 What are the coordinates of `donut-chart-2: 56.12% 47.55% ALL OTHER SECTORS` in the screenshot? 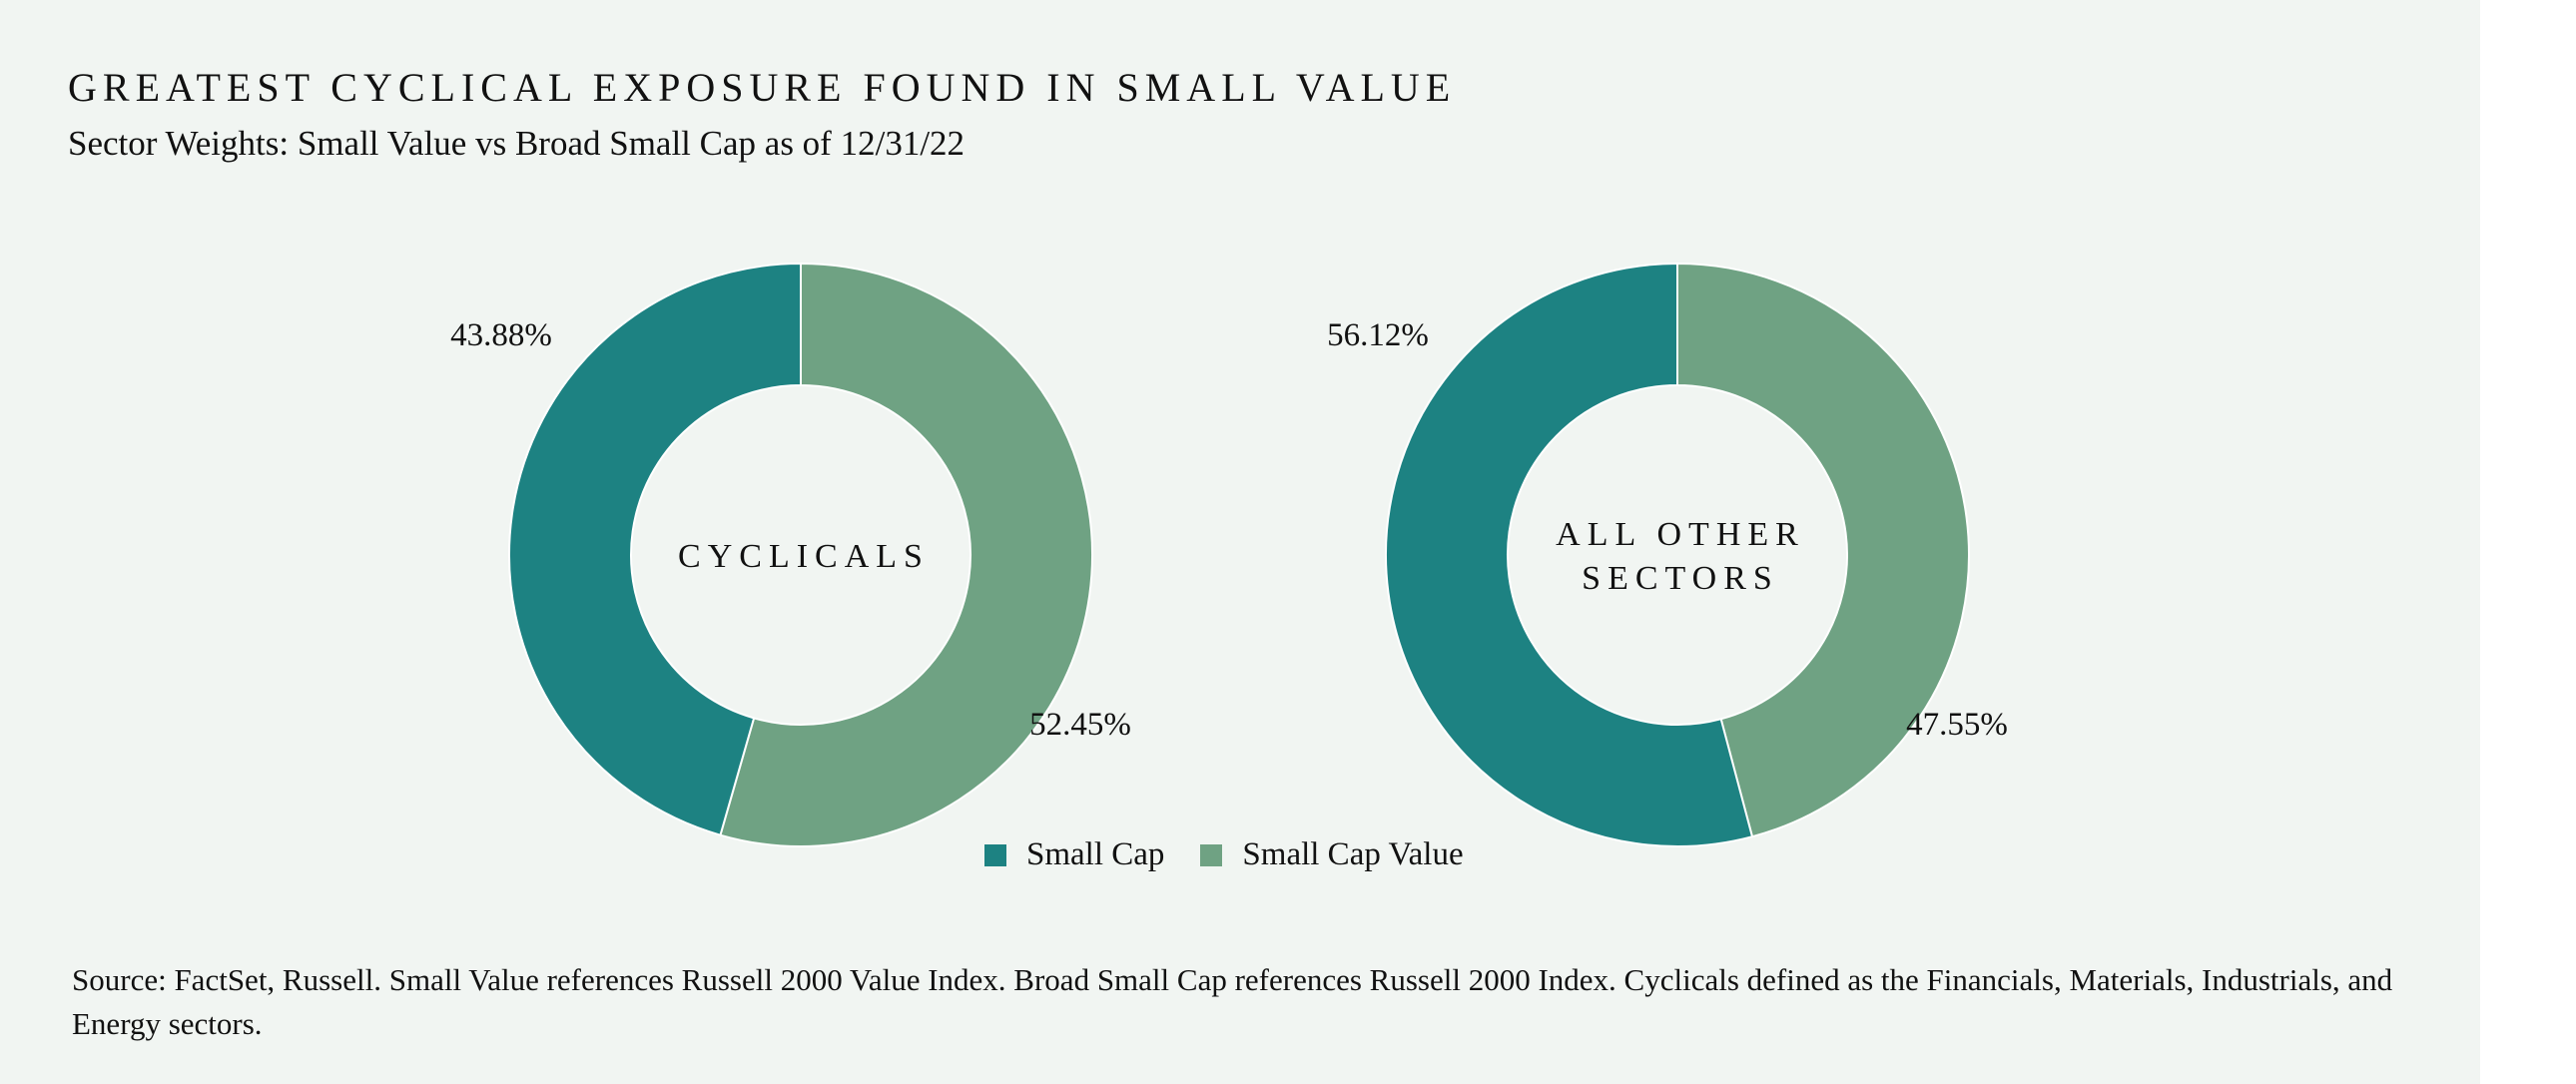 It's located at (1668, 554).